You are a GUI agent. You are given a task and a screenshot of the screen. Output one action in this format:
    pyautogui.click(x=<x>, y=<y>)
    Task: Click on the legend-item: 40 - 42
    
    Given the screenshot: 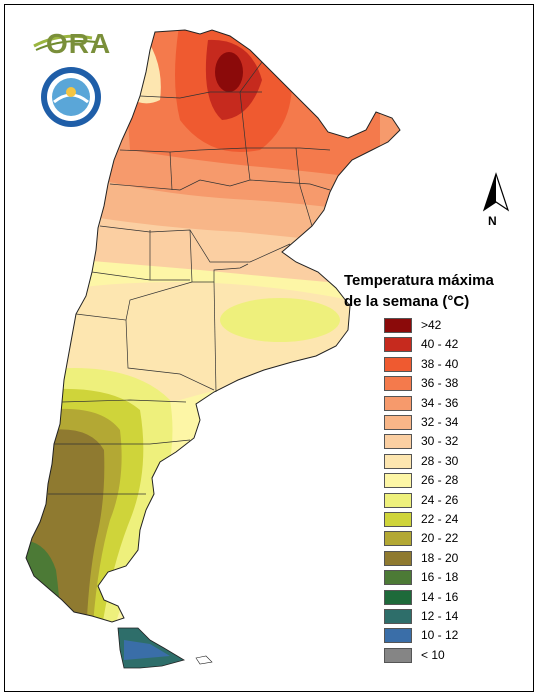 What is the action you would take?
    pyautogui.click(x=459, y=344)
    